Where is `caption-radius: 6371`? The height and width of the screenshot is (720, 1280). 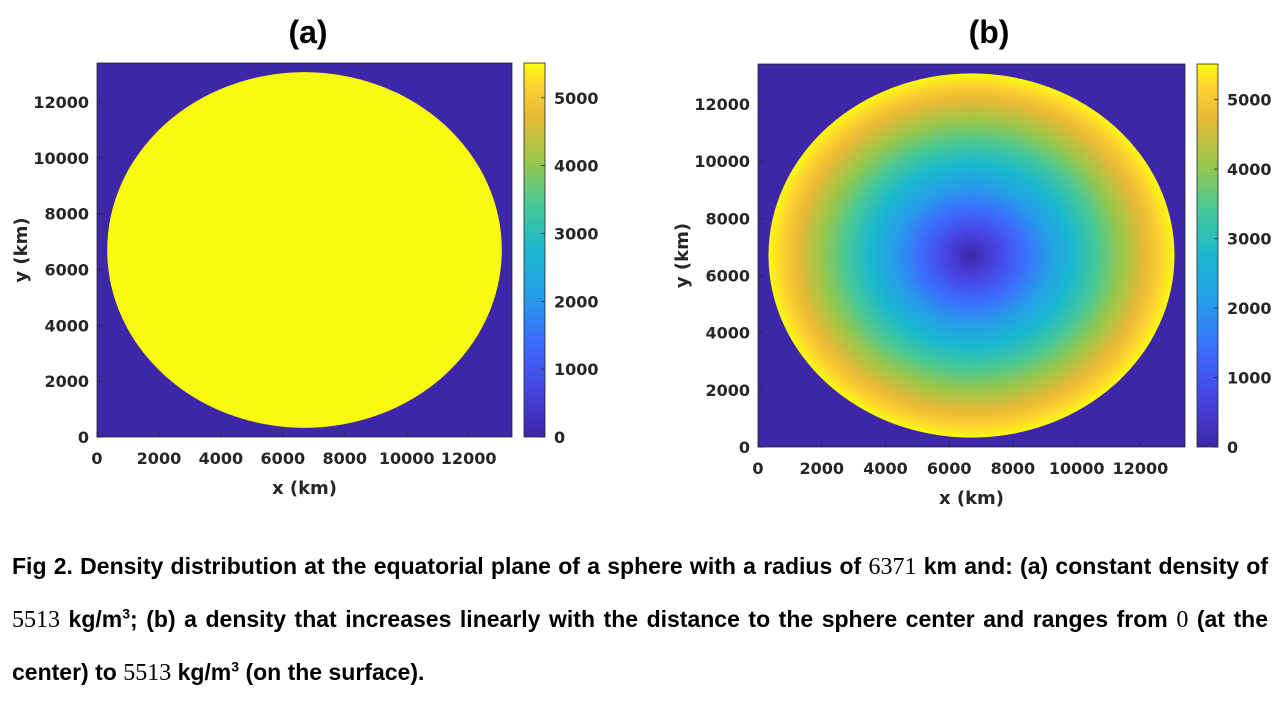 caption-radius: 6371 is located at coordinates (892, 567).